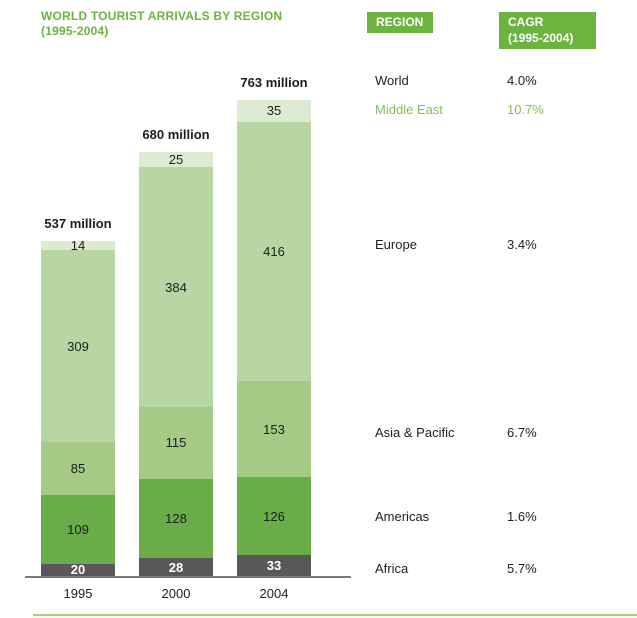  Describe the element at coordinates (78, 569) in the screenshot. I see `segment-africa-1995: 20` at that location.